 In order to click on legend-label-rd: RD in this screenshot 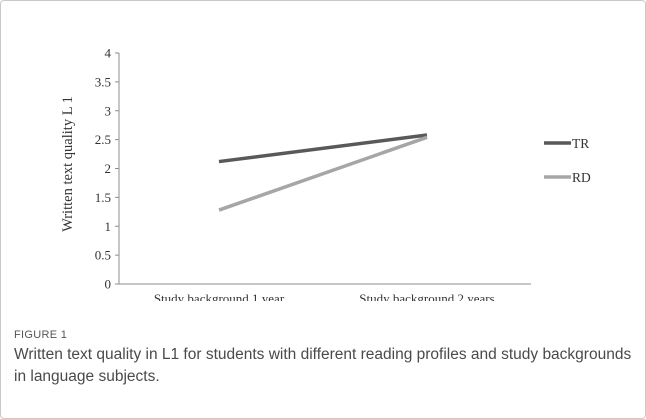, I will do `click(581, 177)`.